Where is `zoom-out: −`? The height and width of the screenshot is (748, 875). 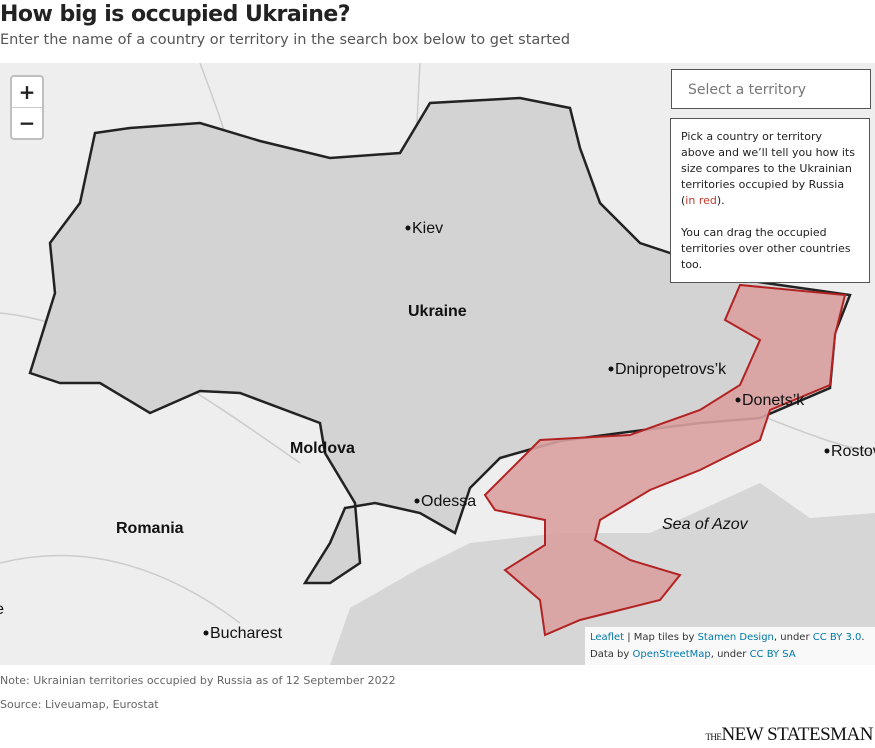
zoom-out: − is located at coordinates (27, 122).